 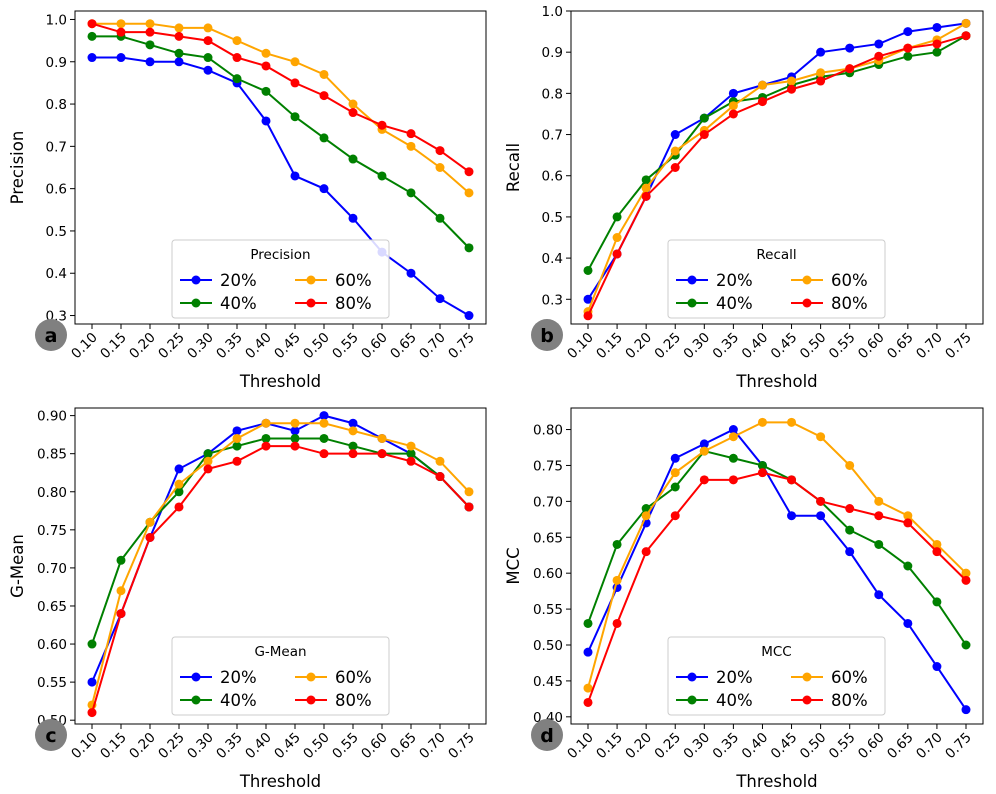 I want to click on y-axis-label: Recall, so click(x=513, y=167).